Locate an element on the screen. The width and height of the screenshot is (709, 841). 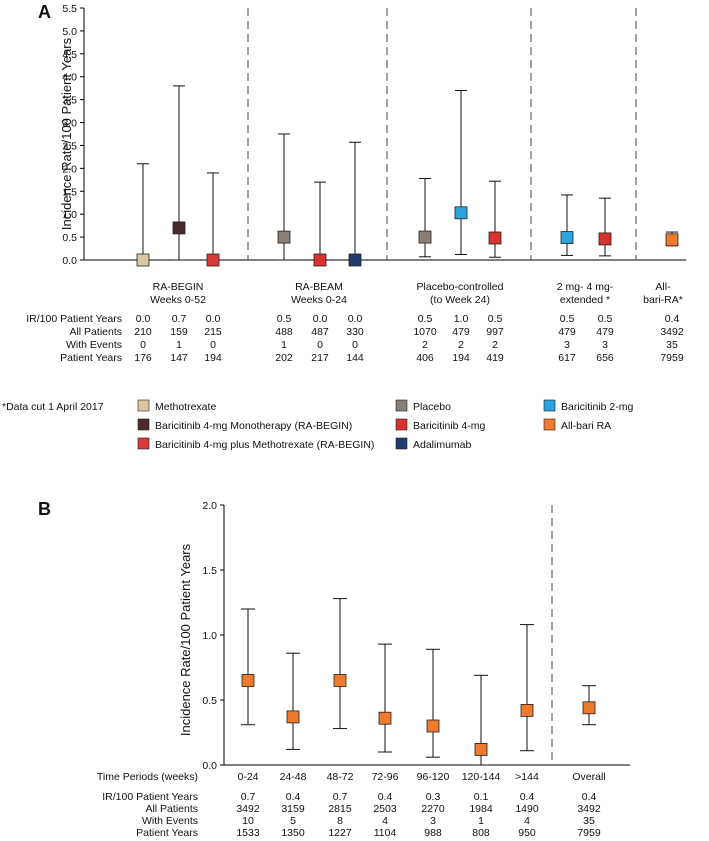
panel-b-table-row-label: IR/100 Patient Years is located at coordinates (150, 797).